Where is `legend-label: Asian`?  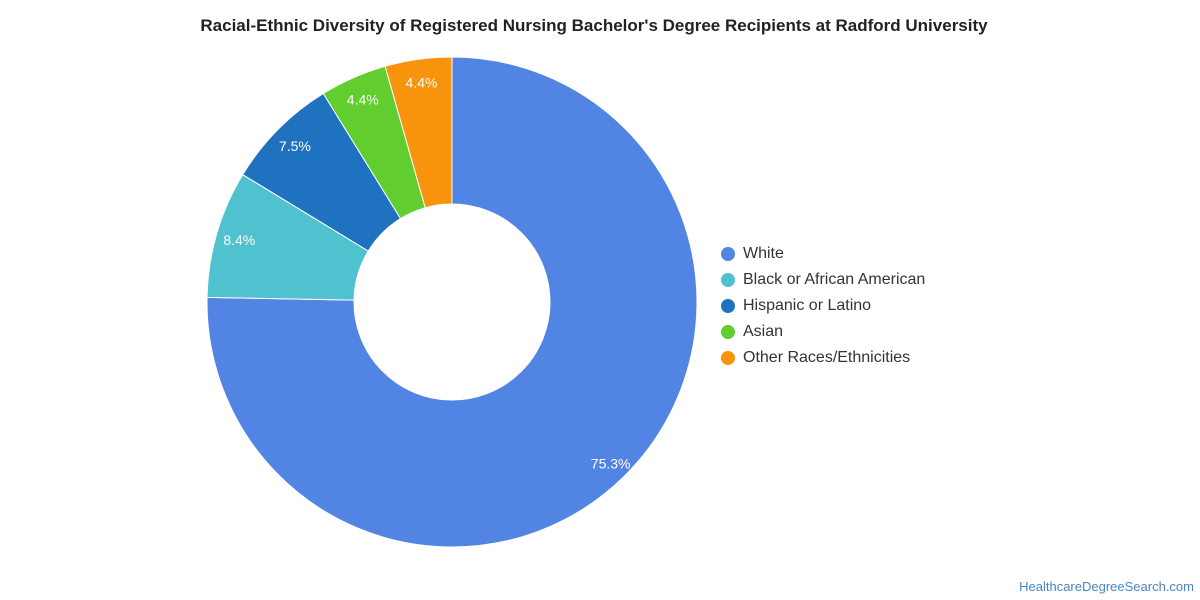 legend-label: Asian is located at coordinates (763, 331).